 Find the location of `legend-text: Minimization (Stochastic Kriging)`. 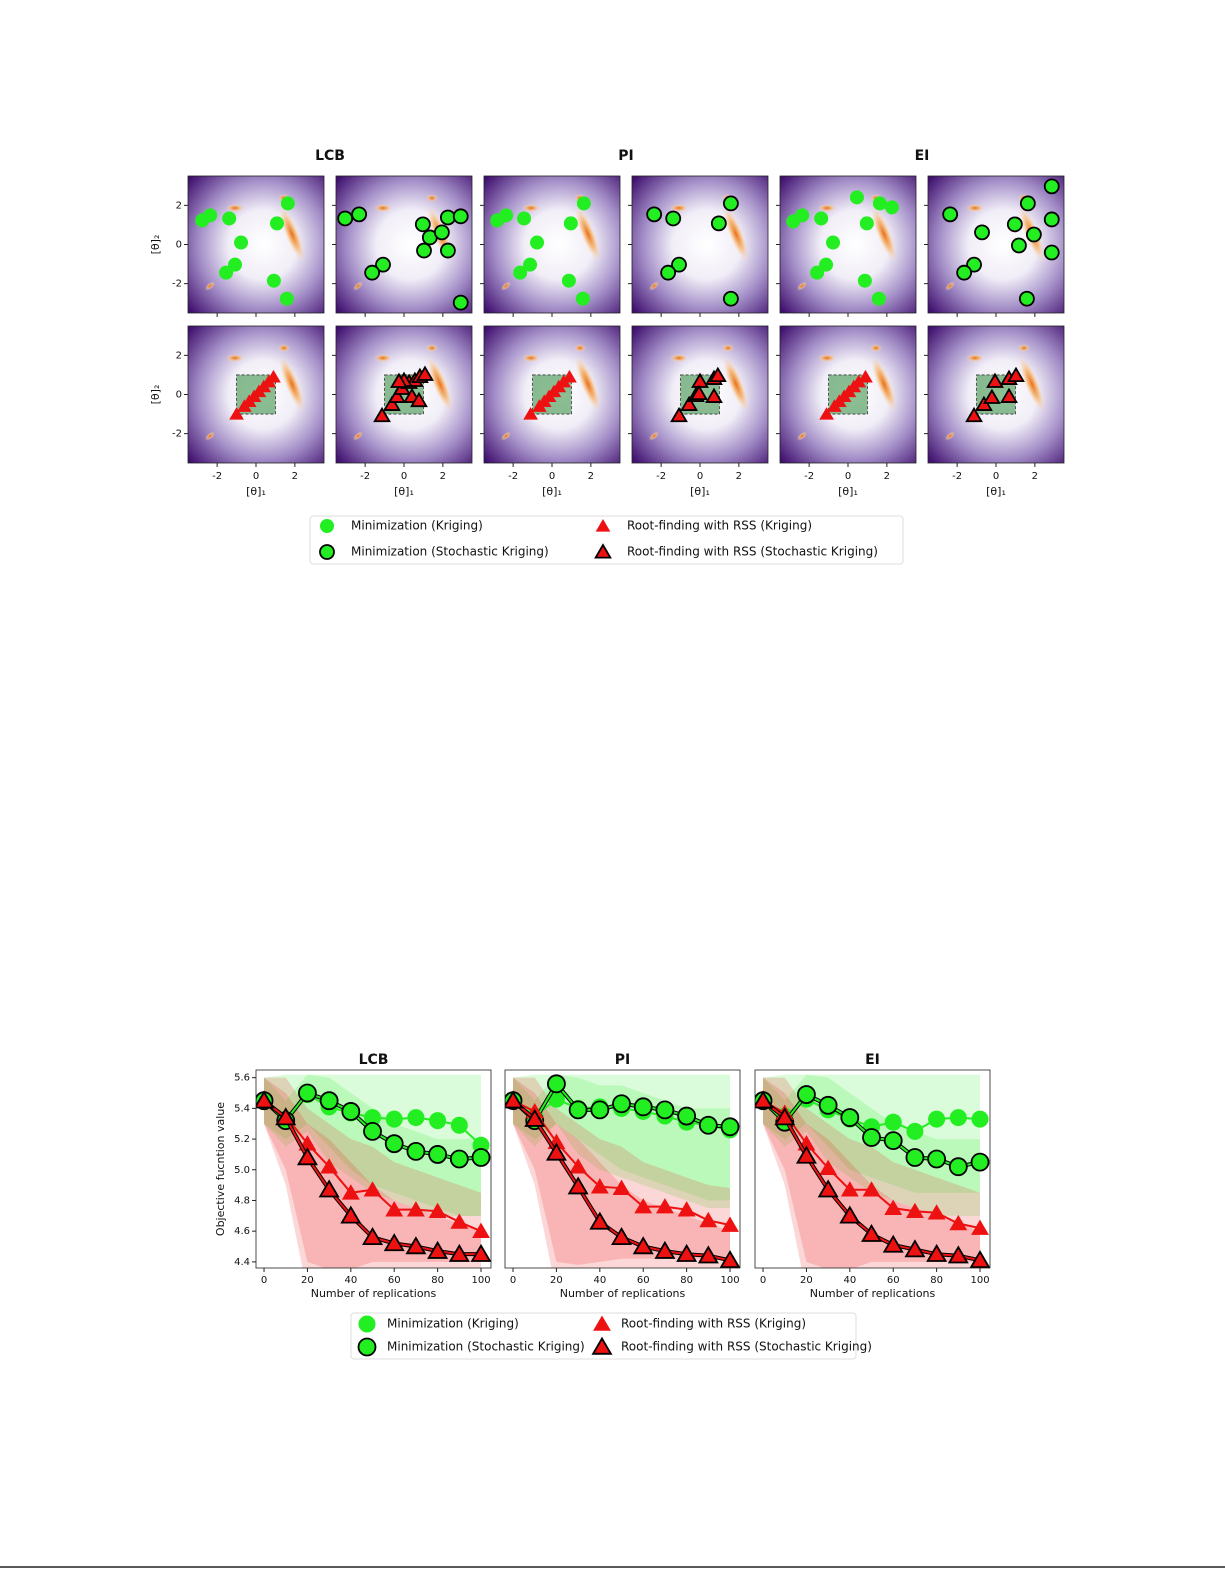

legend-text: Minimization (Stochastic Kriging) is located at coordinates (486, 1347).